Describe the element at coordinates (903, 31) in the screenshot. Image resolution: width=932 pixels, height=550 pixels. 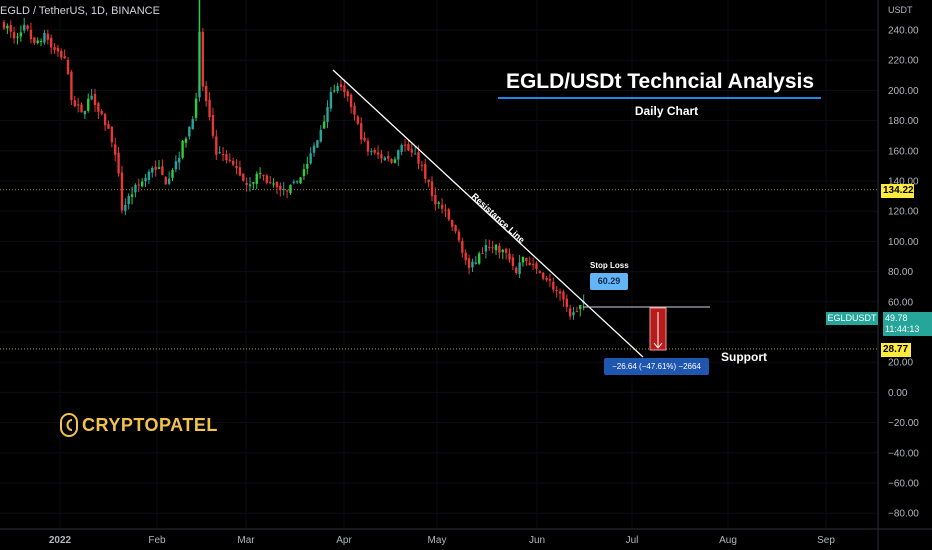
I see `price-tick-label: 240.00` at that location.